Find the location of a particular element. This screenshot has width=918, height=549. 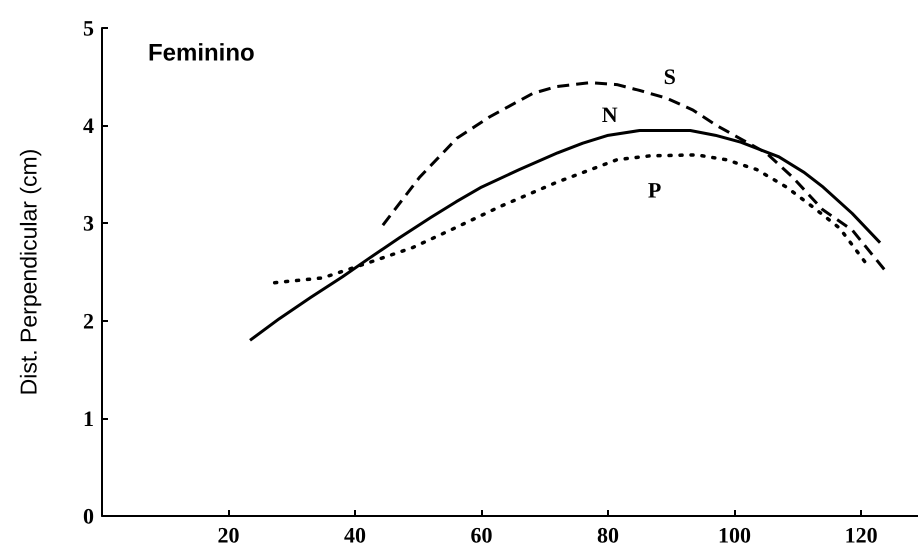

text: Feminino is located at coordinates (201, 53).